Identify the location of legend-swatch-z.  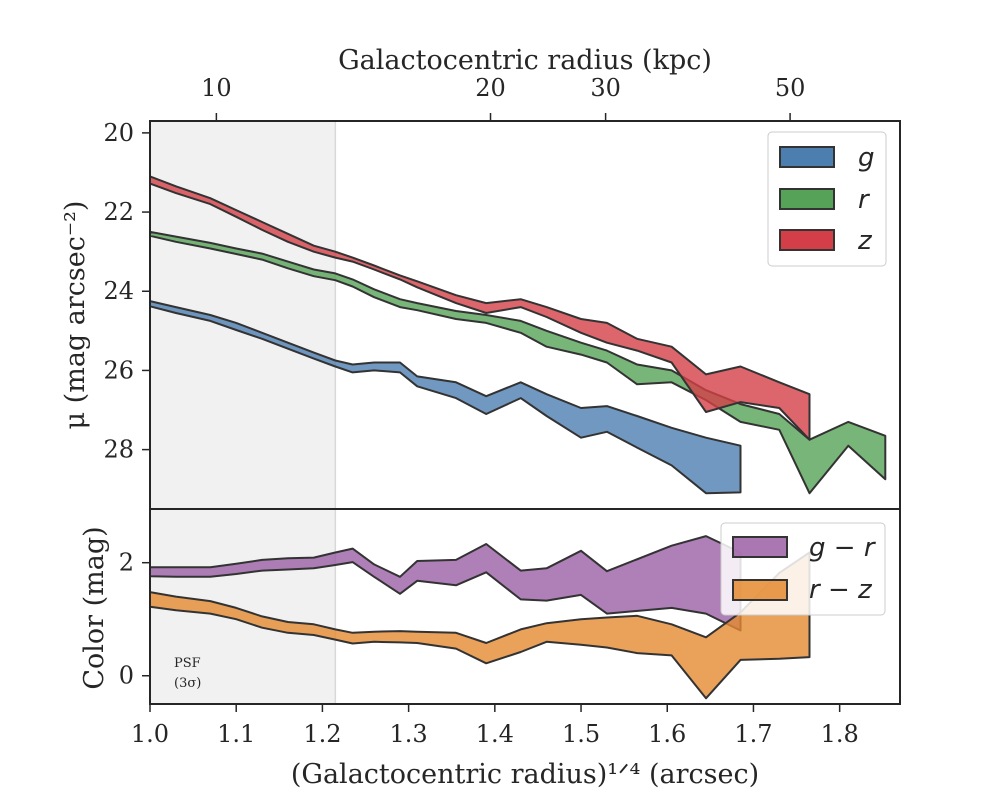
(807, 240).